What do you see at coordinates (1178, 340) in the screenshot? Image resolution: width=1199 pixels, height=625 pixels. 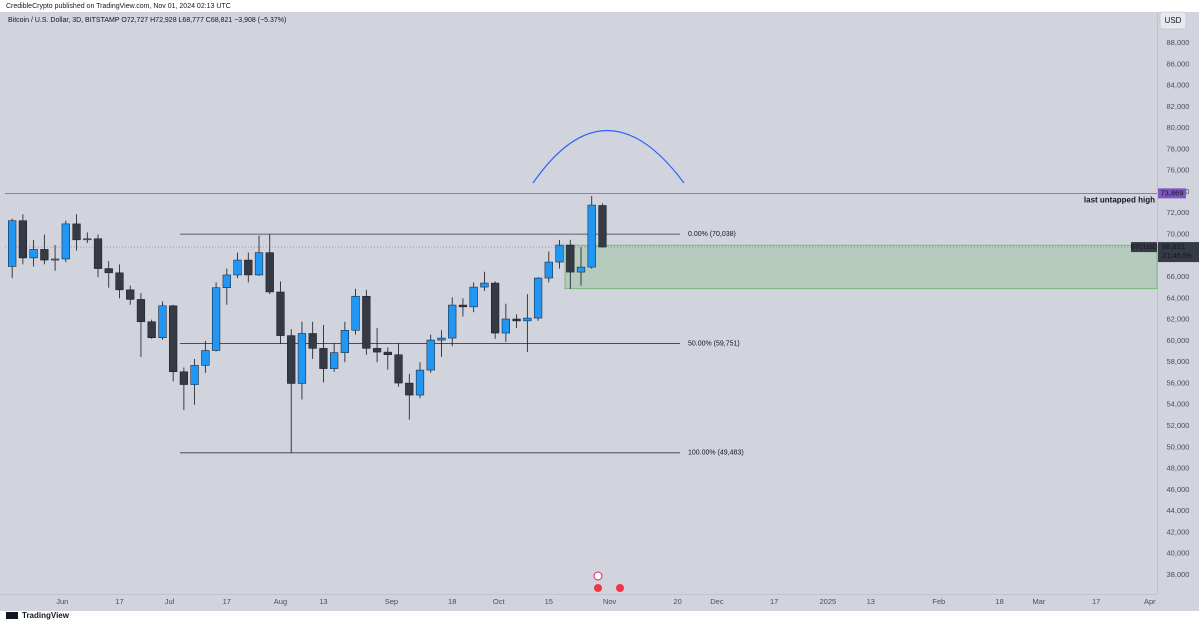 I see `y-tick-label: 60,000` at bounding box center [1178, 340].